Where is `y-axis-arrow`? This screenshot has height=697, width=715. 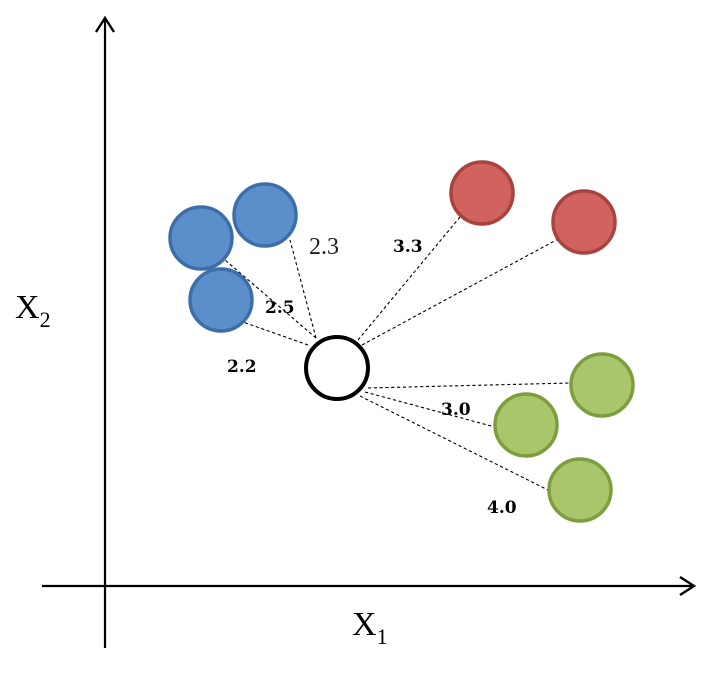 y-axis-arrow is located at coordinates (105, 24).